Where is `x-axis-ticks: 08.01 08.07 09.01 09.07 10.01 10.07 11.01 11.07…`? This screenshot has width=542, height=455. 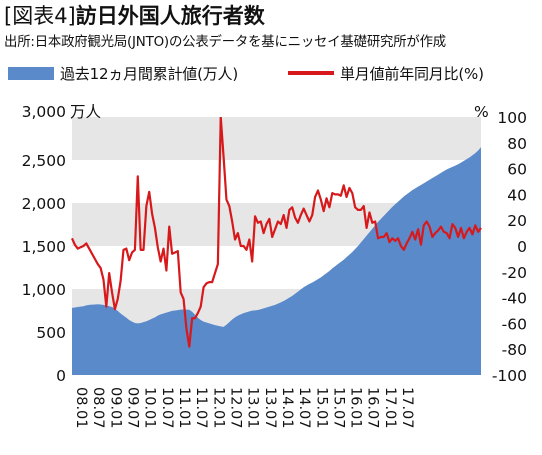 x-axis-ticks: 08.01 08.07 09.01 09.07 10.01 10.07 11.01 11.07… is located at coordinates (244, 408).